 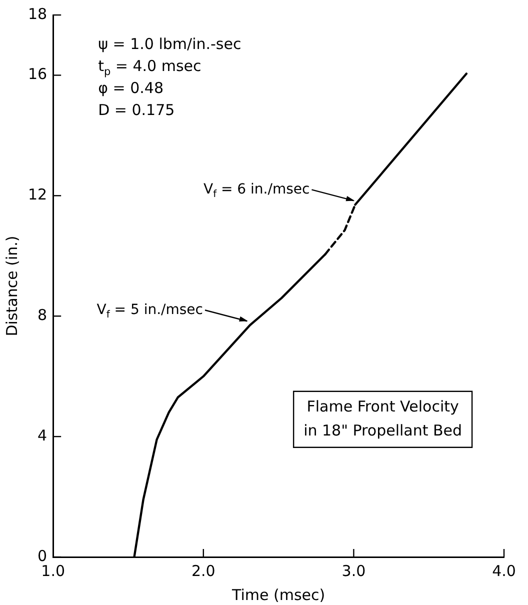 What do you see at coordinates (170, 43) in the screenshot?
I see `annotation: ψ = 1.0 lbm/in.-sec` at bounding box center [170, 43].